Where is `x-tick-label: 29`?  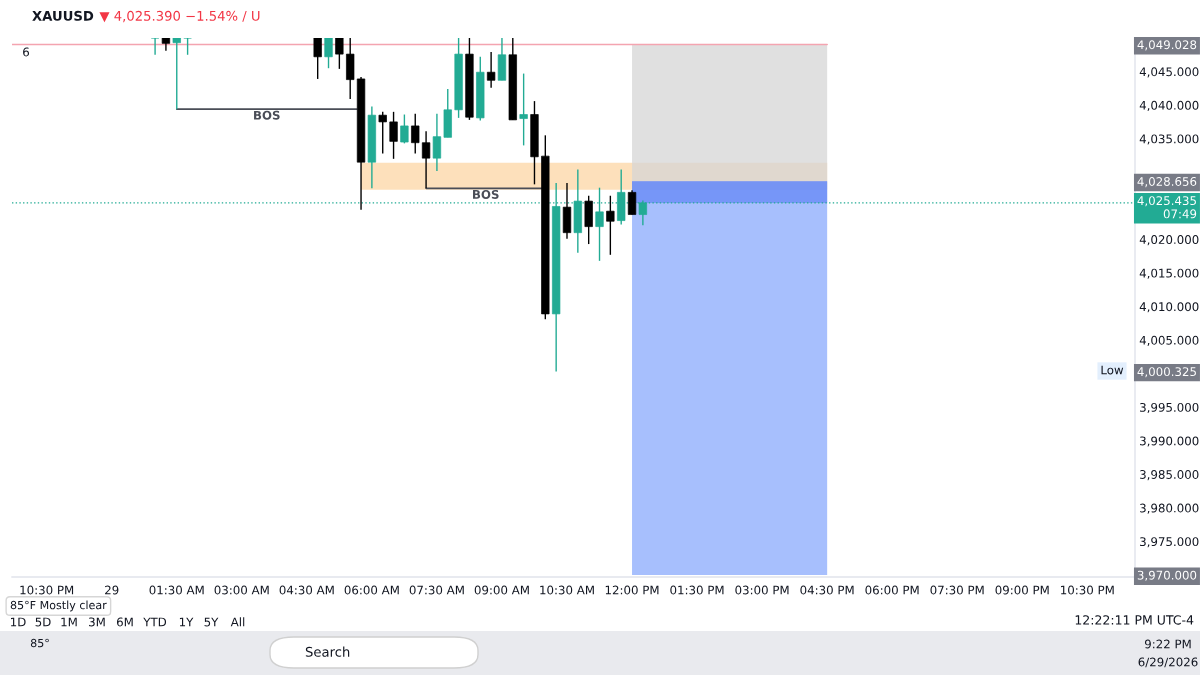
x-tick-label: 29 is located at coordinates (112, 590).